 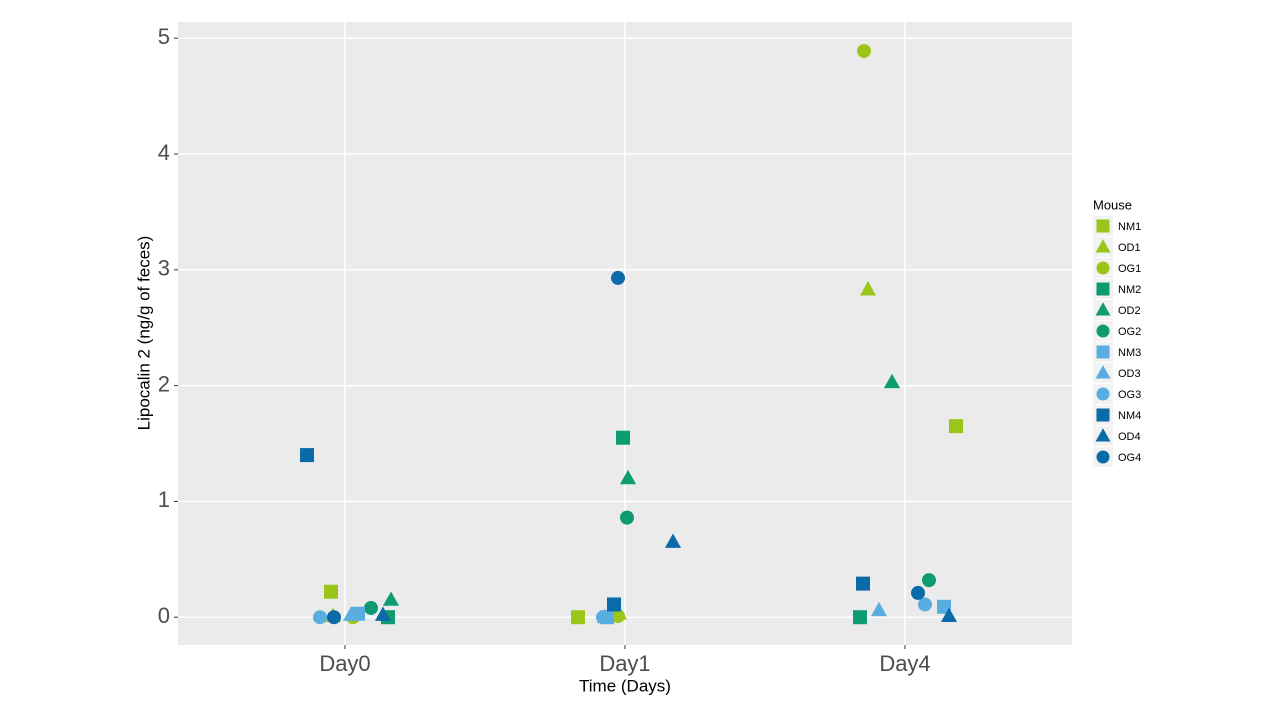 I want to click on legend-title: Mouse, so click(x=1112, y=204).